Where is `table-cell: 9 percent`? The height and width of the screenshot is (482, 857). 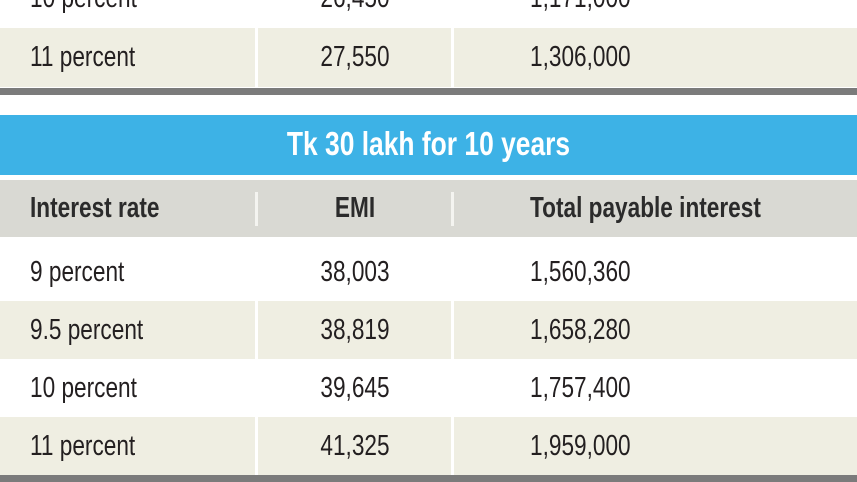 table-cell: 9 percent is located at coordinates (77, 272).